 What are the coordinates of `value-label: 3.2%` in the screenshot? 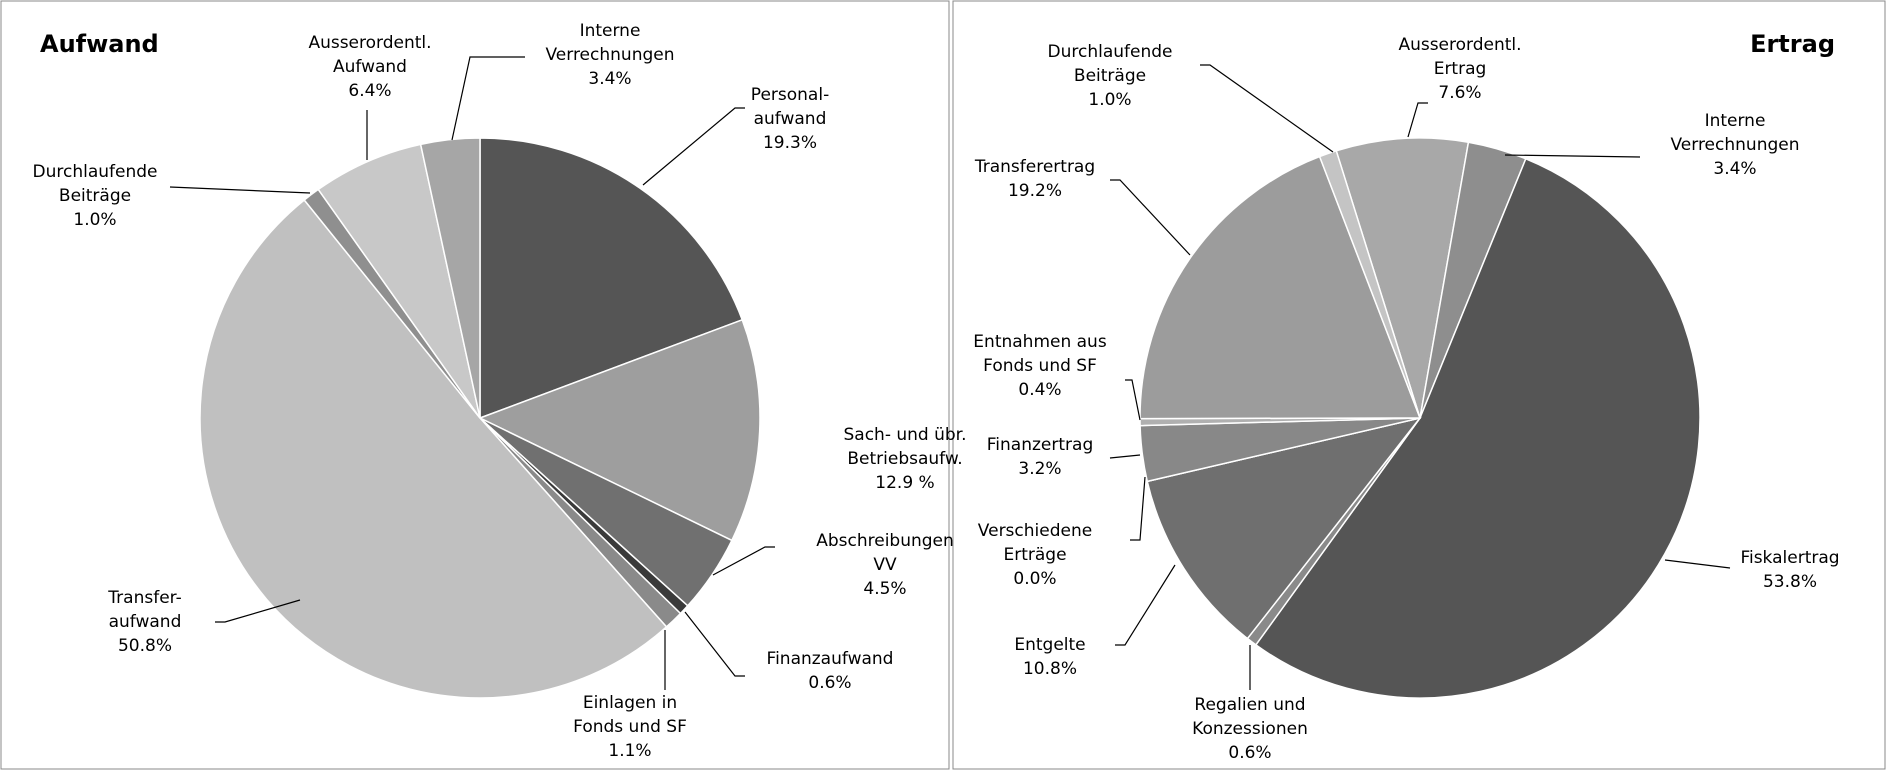 It's located at (1039, 469).